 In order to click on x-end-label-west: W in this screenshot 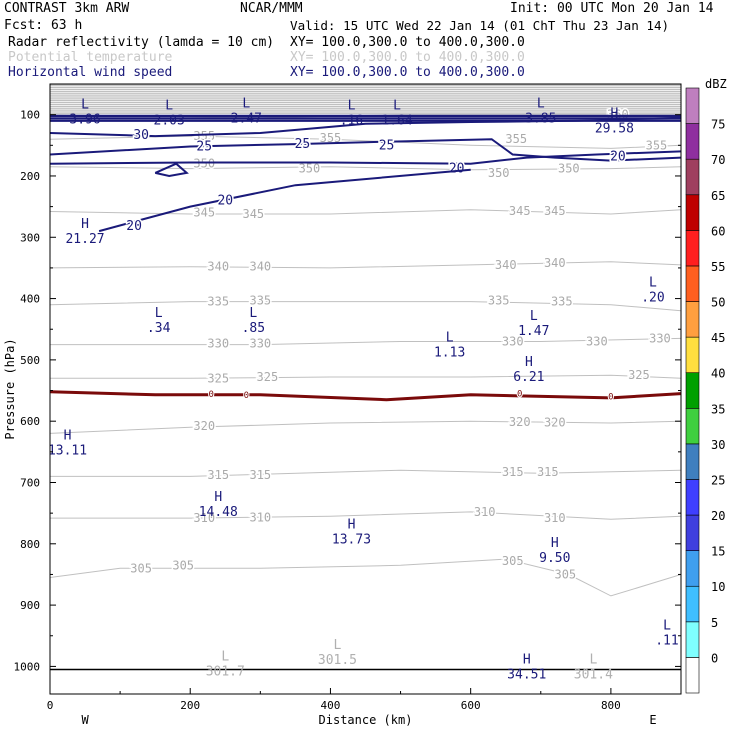, I will do `click(85, 720)`.